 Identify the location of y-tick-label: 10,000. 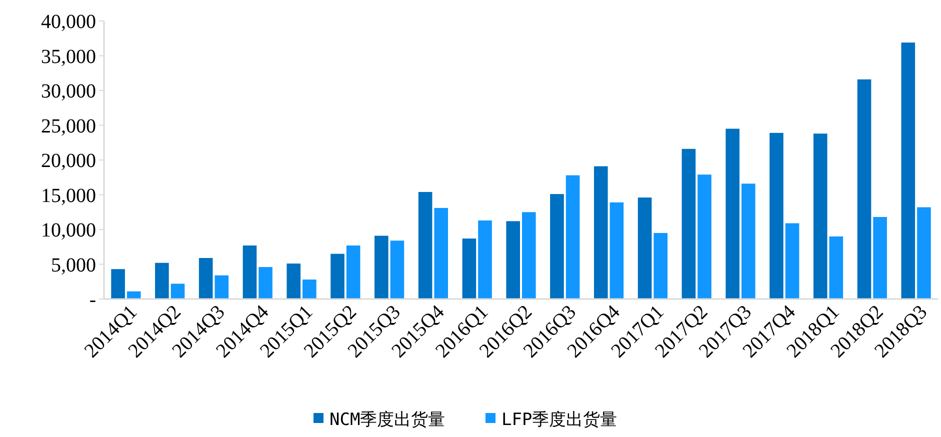
(68, 231).